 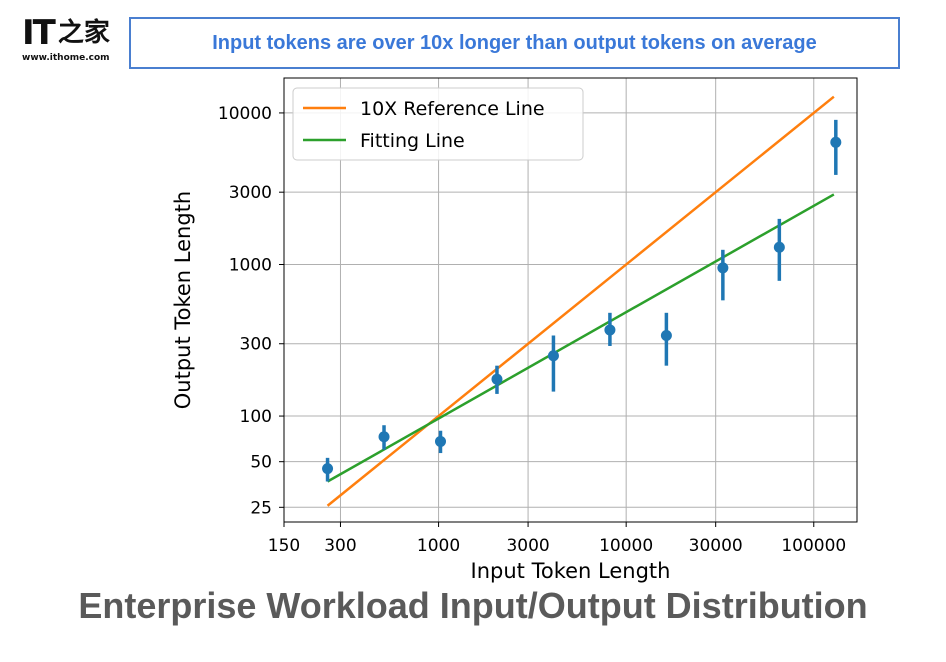 I want to click on x-tick-label: 1000, so click(x=438, y=546).